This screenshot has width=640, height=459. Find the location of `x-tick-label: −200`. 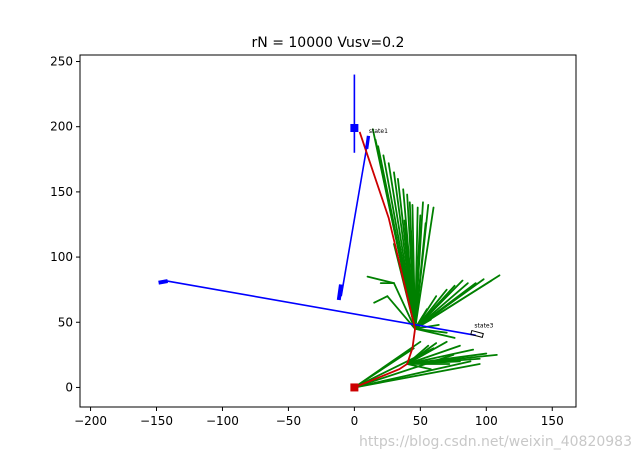

x-tick-label: −200 is located at coordinates (90, 421).